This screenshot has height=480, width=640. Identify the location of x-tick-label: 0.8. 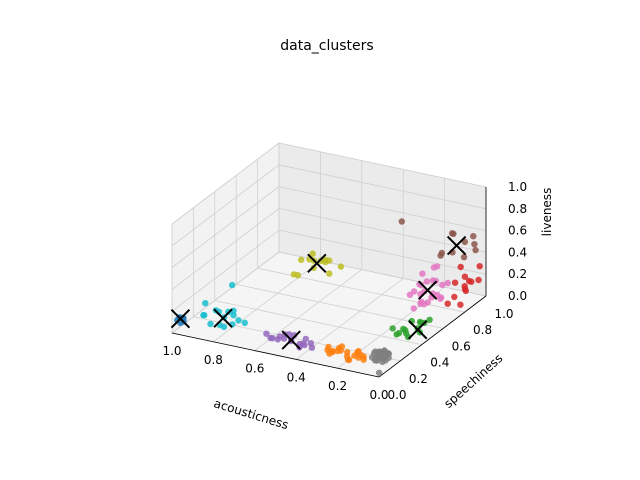
(213, 360).